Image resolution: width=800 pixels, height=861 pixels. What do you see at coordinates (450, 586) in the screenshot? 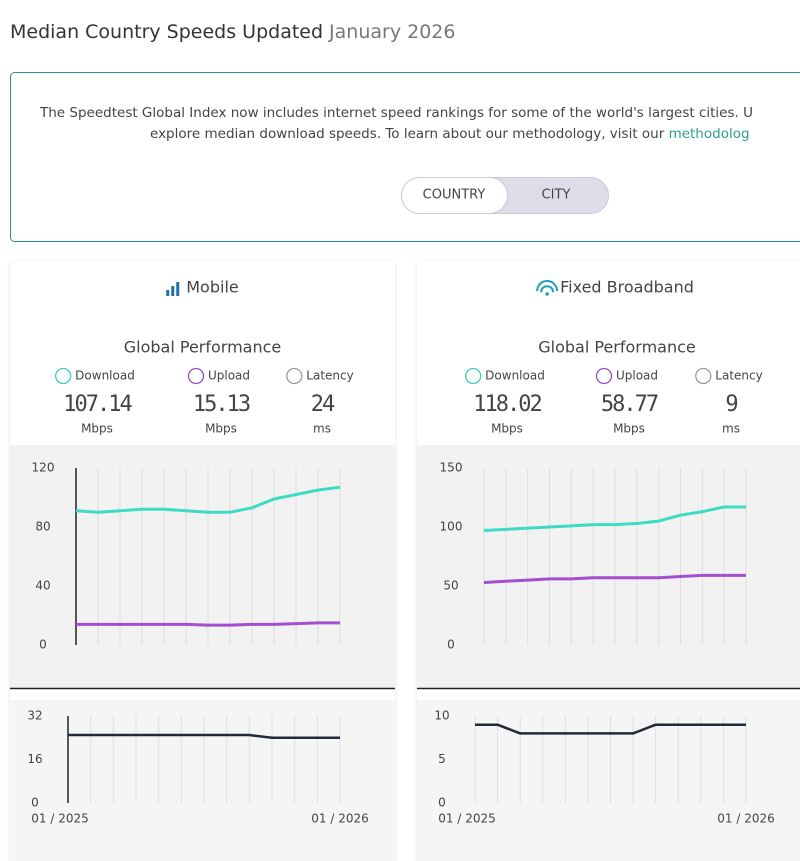
I see `y-tick-label: 50` at bounding box center [450, 586].